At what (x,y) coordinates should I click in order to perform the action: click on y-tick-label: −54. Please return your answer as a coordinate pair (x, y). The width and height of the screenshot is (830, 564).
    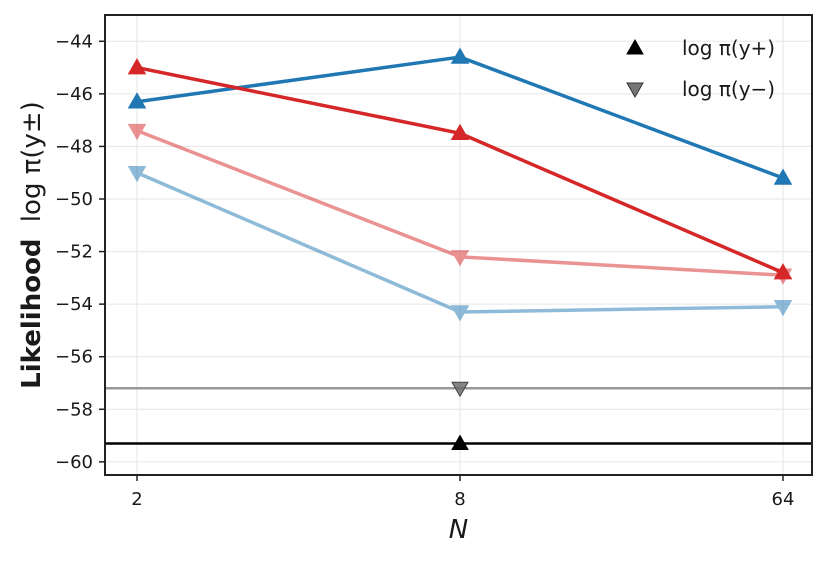
    Looking at the image, I should click on (74, 304).